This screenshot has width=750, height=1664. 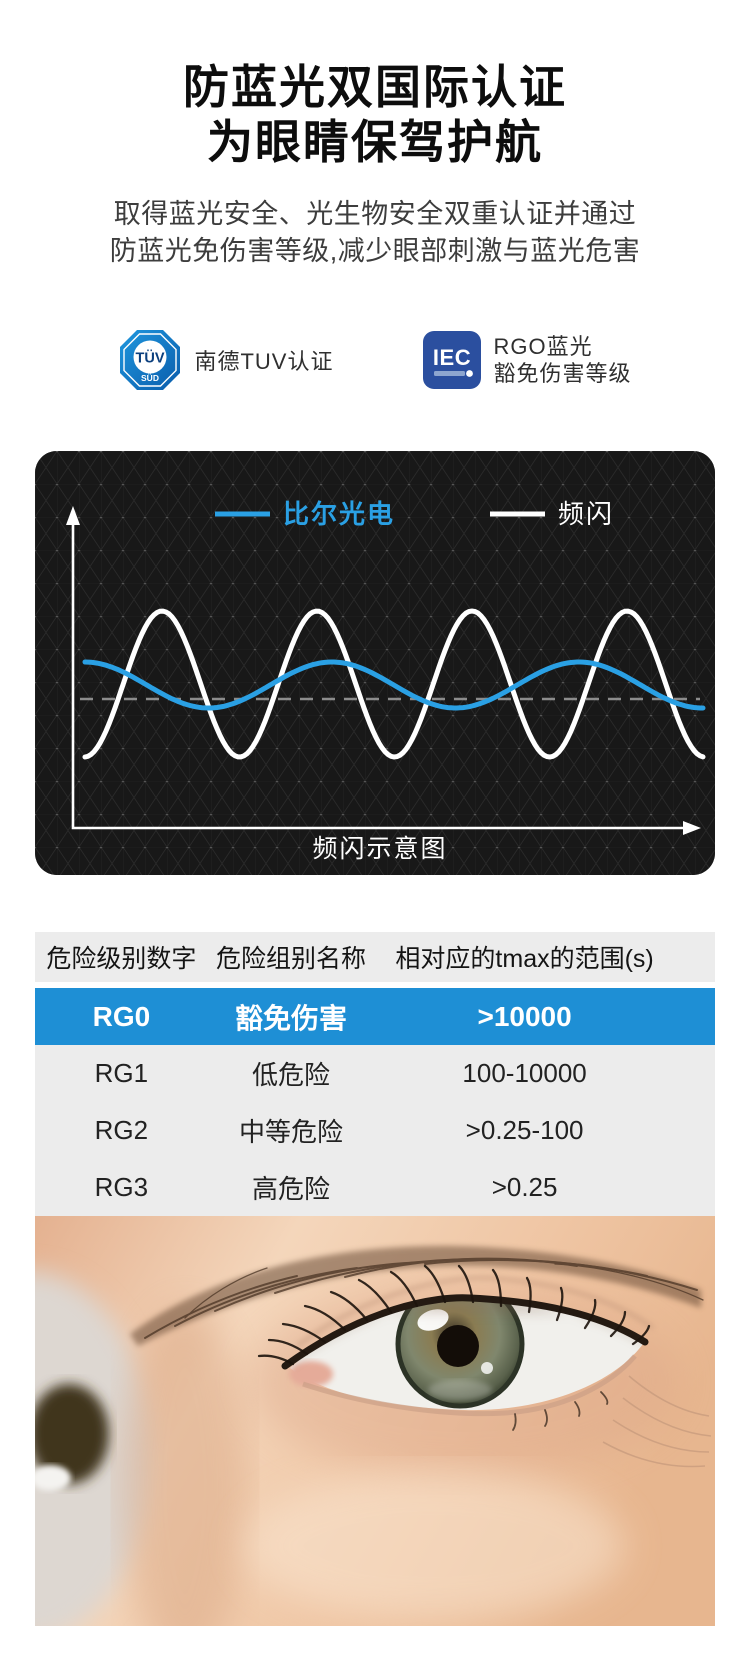 I want to click on wave-flicker, so click(x=394, y=684).